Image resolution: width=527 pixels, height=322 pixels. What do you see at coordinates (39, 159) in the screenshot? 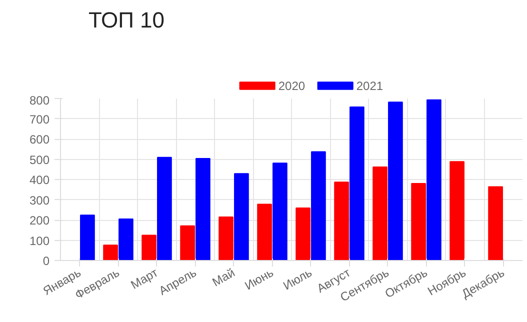
I see `y-tick-label: 500` at bounding box center [39, 159].